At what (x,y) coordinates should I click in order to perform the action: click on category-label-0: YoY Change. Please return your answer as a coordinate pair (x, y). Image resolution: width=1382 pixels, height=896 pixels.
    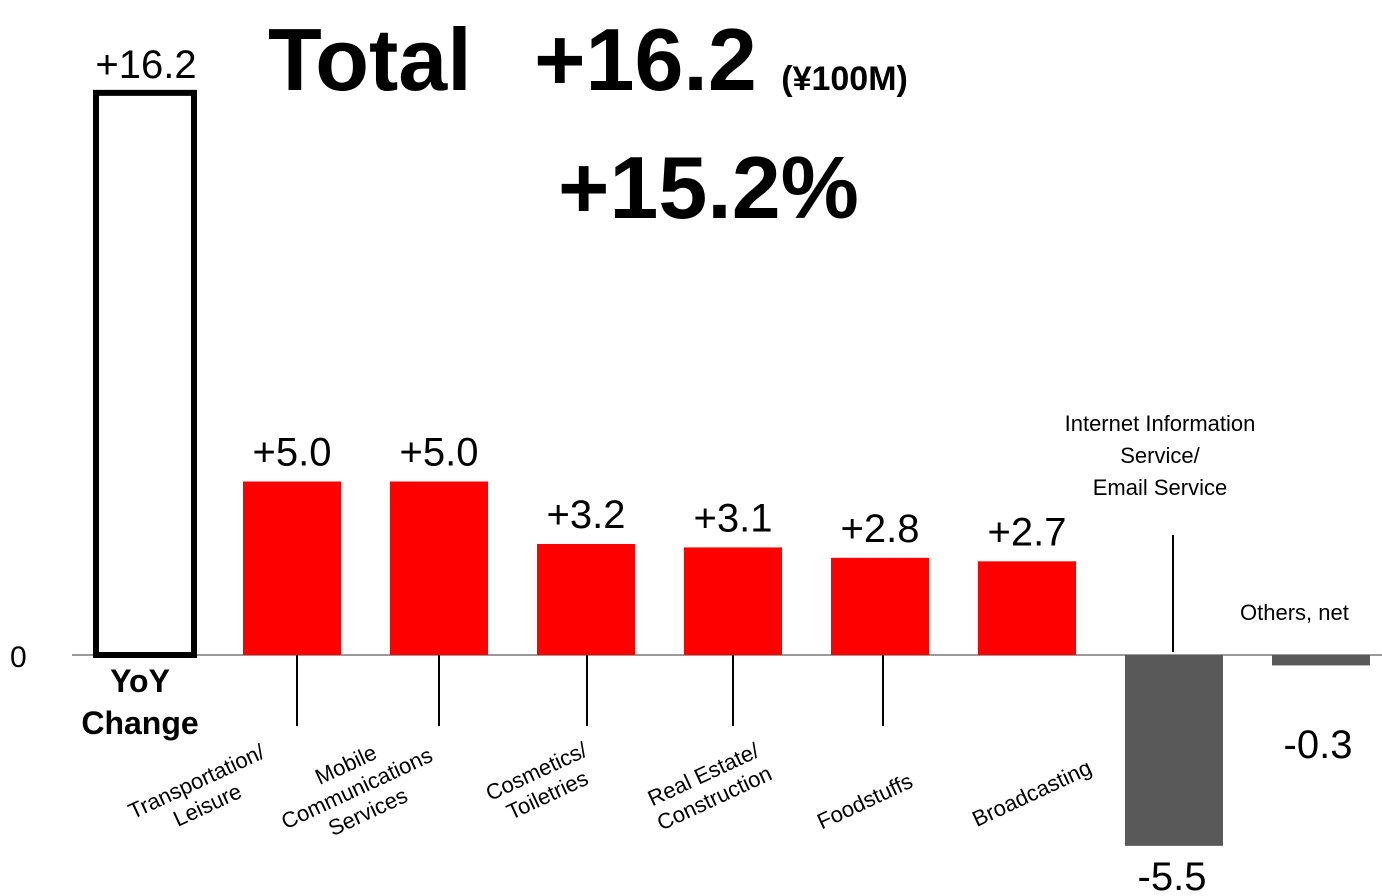
    Looking at the image, I should click on (139, 702).